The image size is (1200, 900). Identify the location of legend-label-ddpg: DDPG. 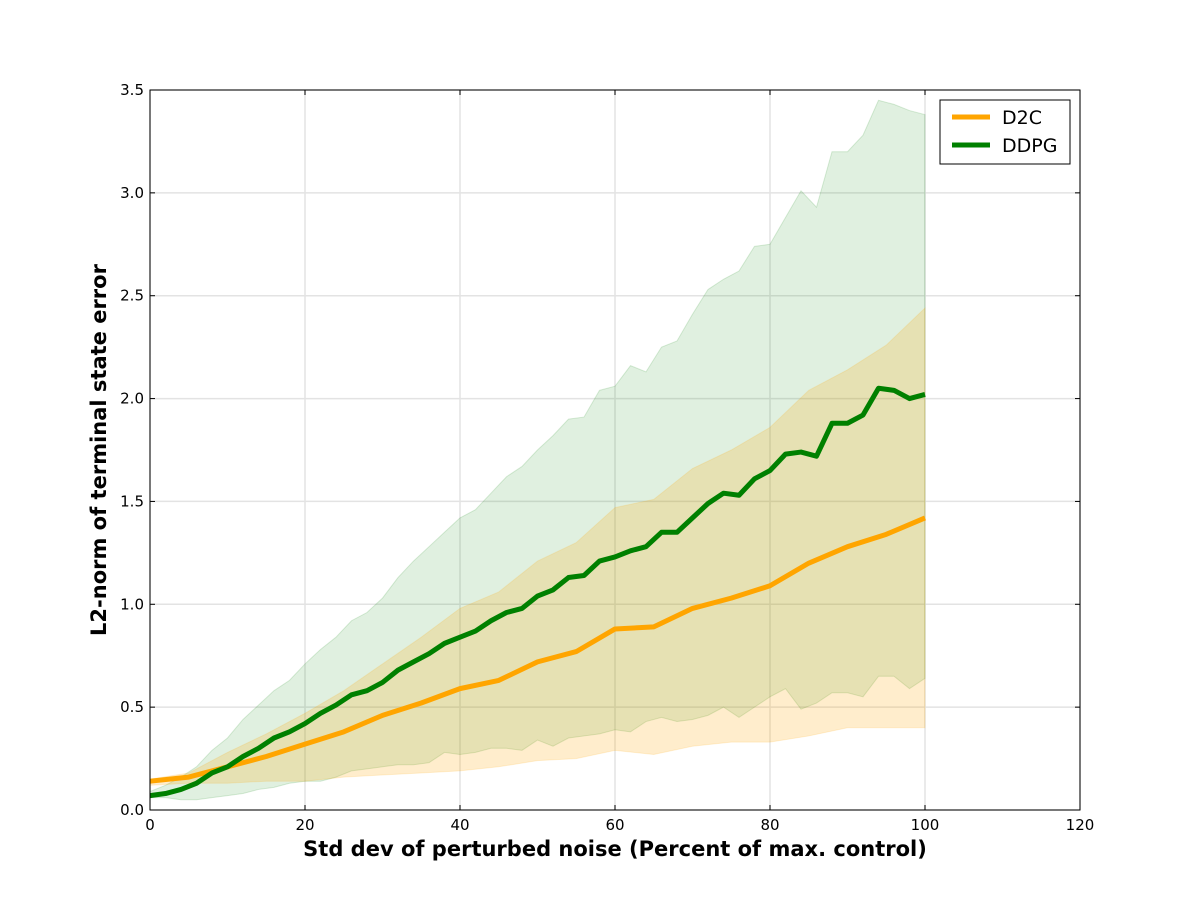
(1029, 146).